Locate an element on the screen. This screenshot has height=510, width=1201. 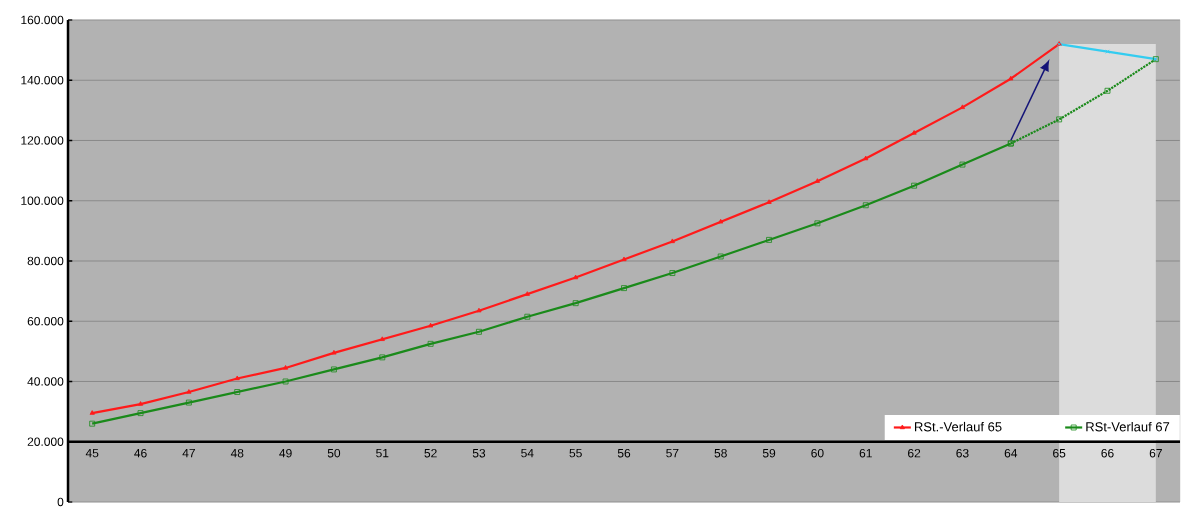
legend-label: RSt.-Verlauf 65 is located at coordinates (958, 426).